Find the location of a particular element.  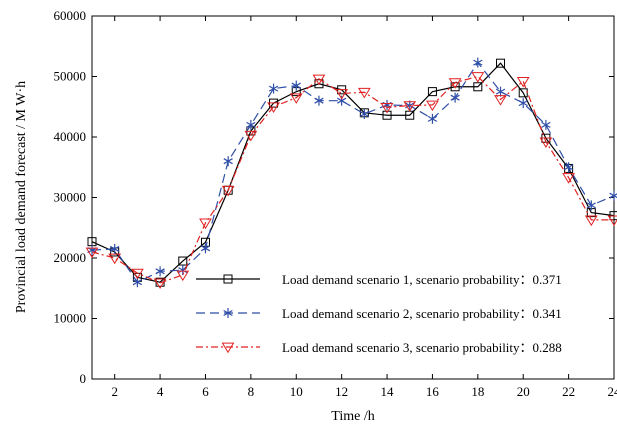

y-tick-label: 30000 is located at coordinates (70, 197).